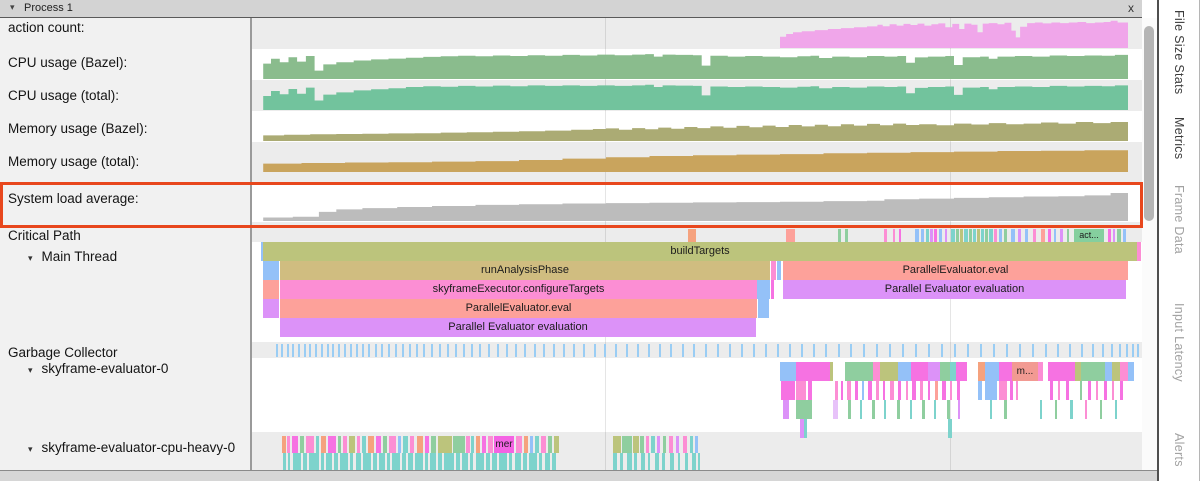 This screenshot has height=481, width=1200. What do you see at coordinates (693, 34) in the screenshot?
I see `counter-chart-action-count` at bounding box center [693, 34].